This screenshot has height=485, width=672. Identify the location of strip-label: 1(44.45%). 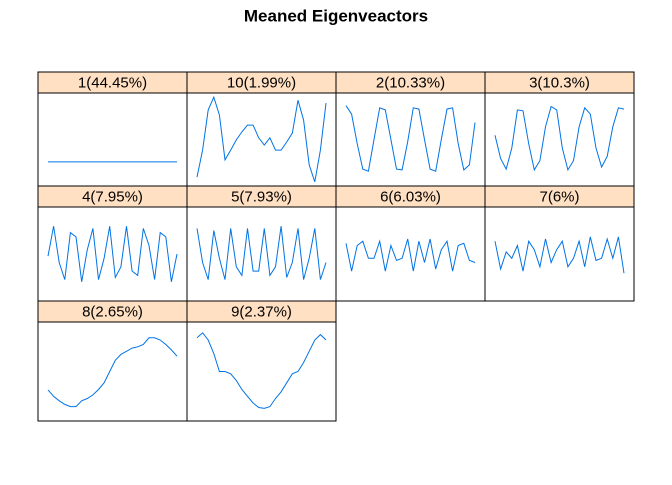
(112, 82).